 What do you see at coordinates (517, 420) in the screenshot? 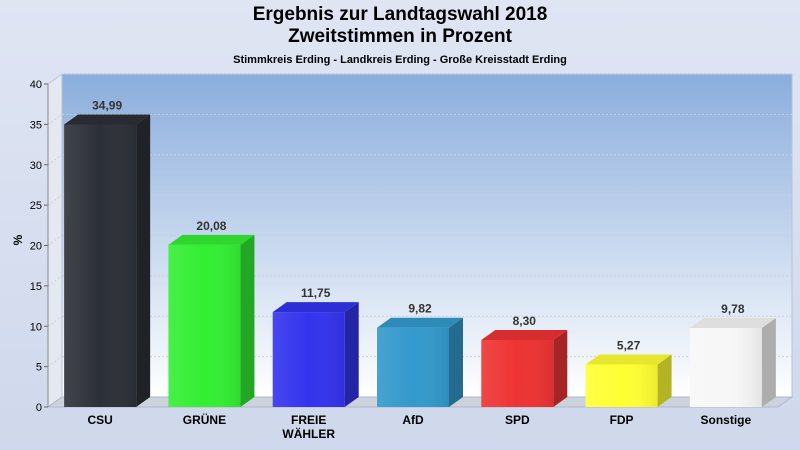
I see `x-tick-label: SPD` at bounding box center [517, 420].